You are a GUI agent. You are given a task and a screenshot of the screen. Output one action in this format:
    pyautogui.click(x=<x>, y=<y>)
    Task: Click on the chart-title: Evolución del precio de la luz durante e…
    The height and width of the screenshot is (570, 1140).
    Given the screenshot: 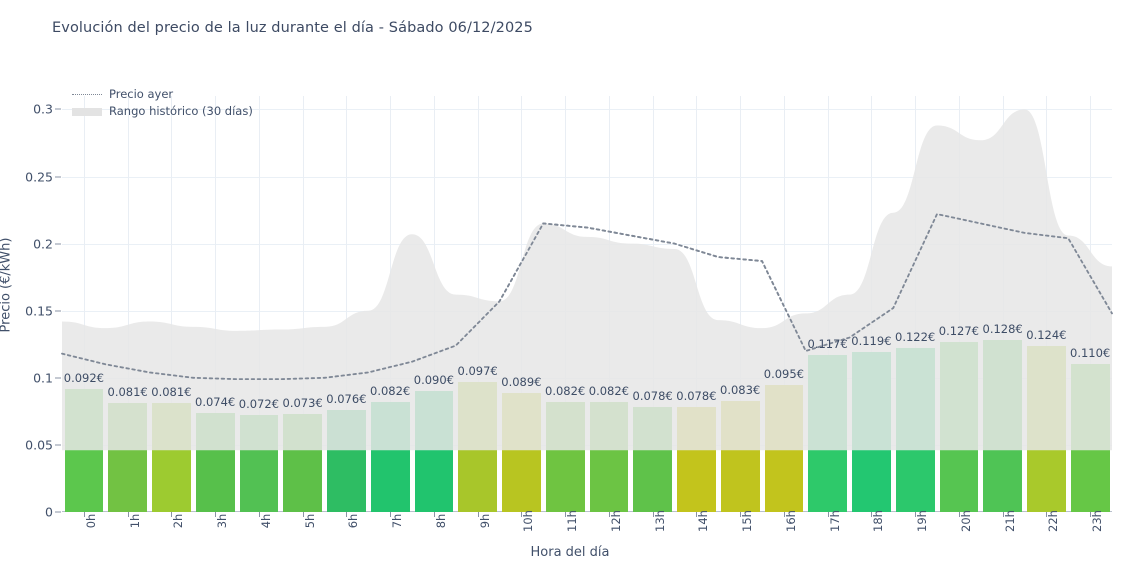 What is the action you would take?
    pyautogui.click(x=292, y=28)
    